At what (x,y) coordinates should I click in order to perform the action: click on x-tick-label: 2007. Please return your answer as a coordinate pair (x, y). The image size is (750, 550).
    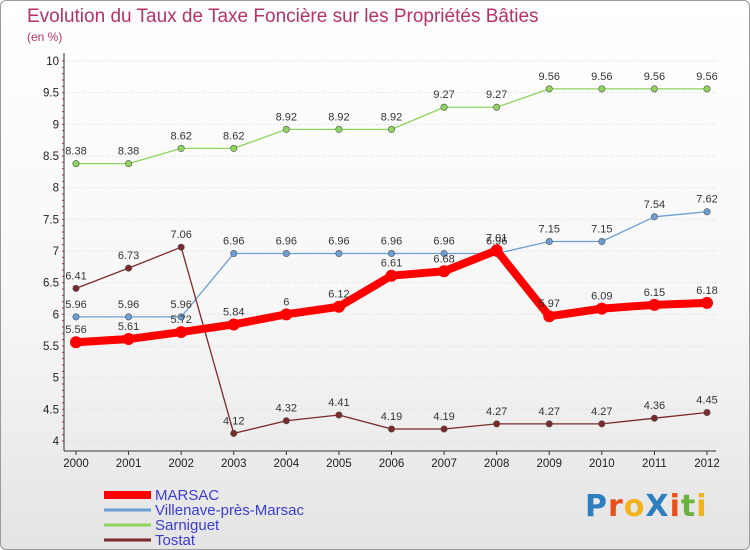
    Looking at the image, I should click on (444, 464).